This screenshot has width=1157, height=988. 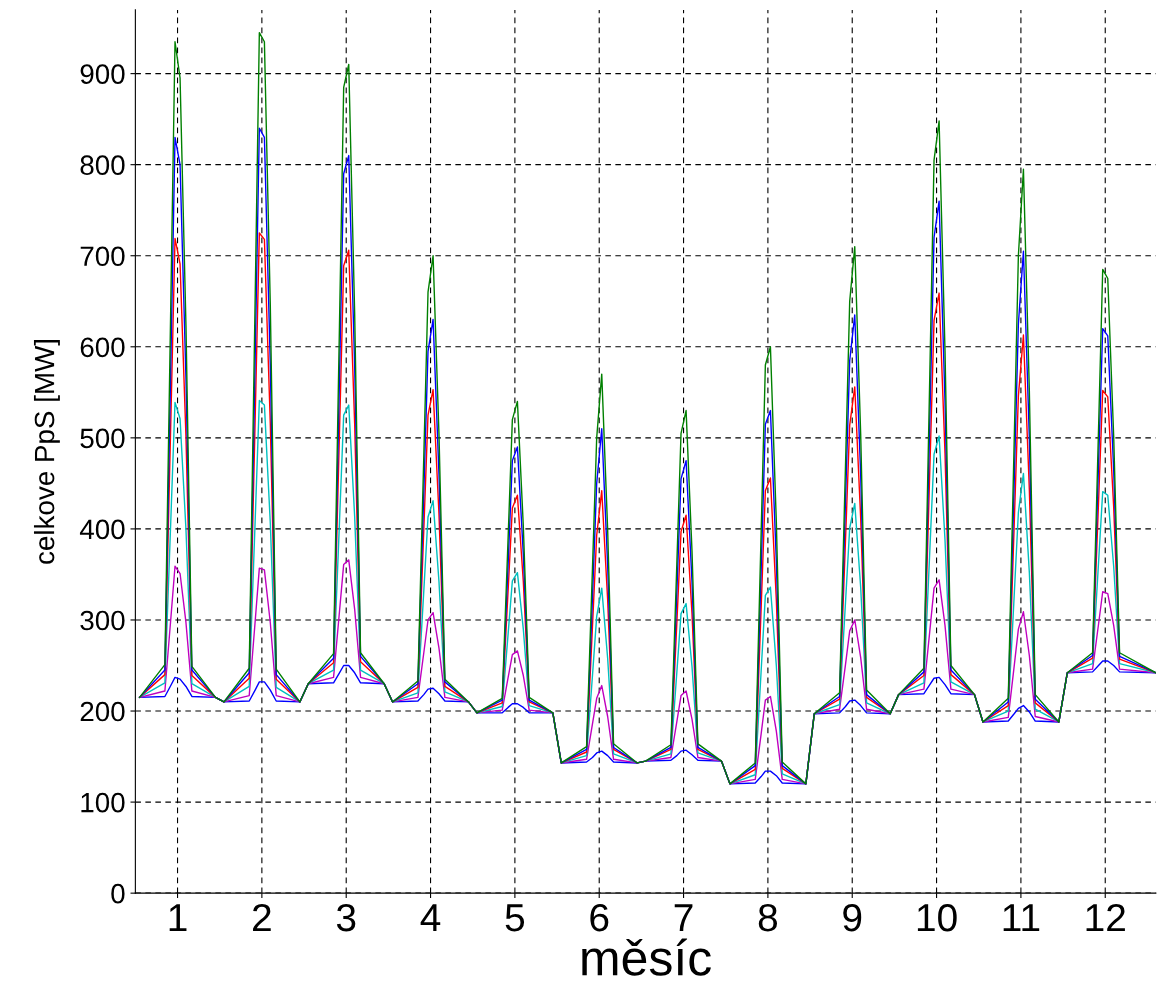 I want to click on y-tick-label: 700, so click(x=102, y=256).